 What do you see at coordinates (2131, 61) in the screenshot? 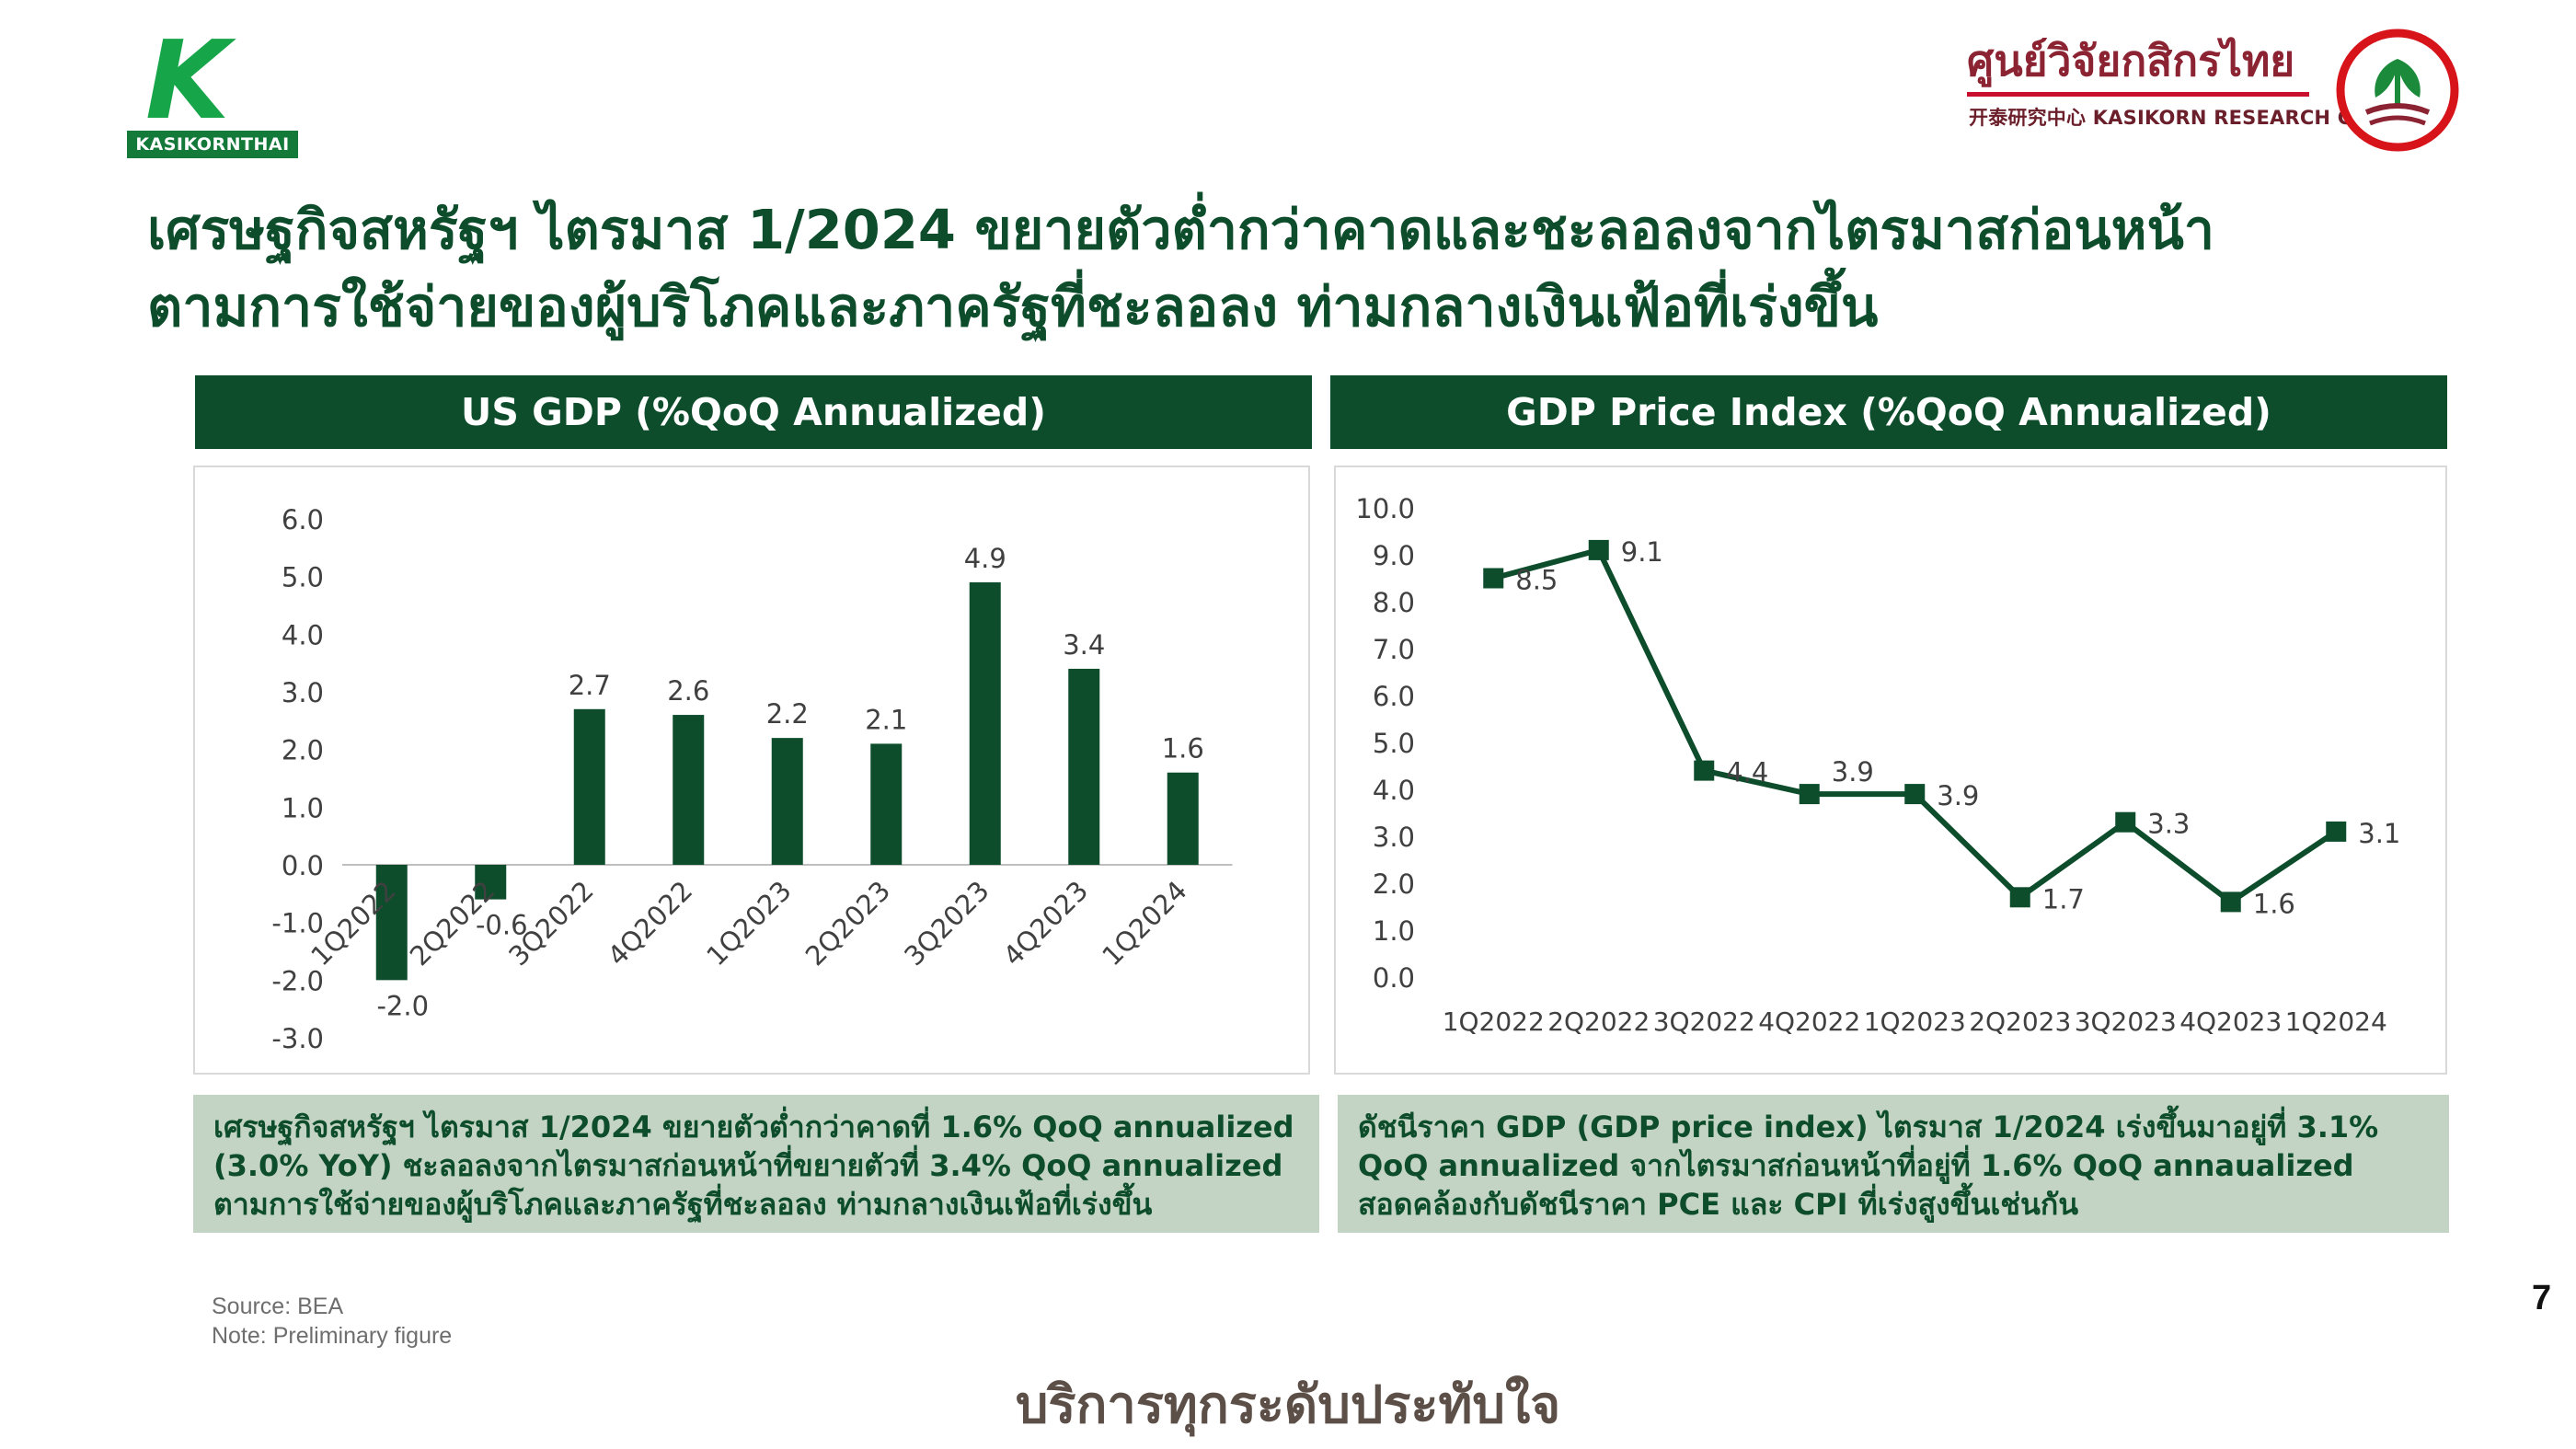
I see `krc-logo-name: ศูนย์วิจัยกสิกรไทย` at bounding box center [2131, 61].